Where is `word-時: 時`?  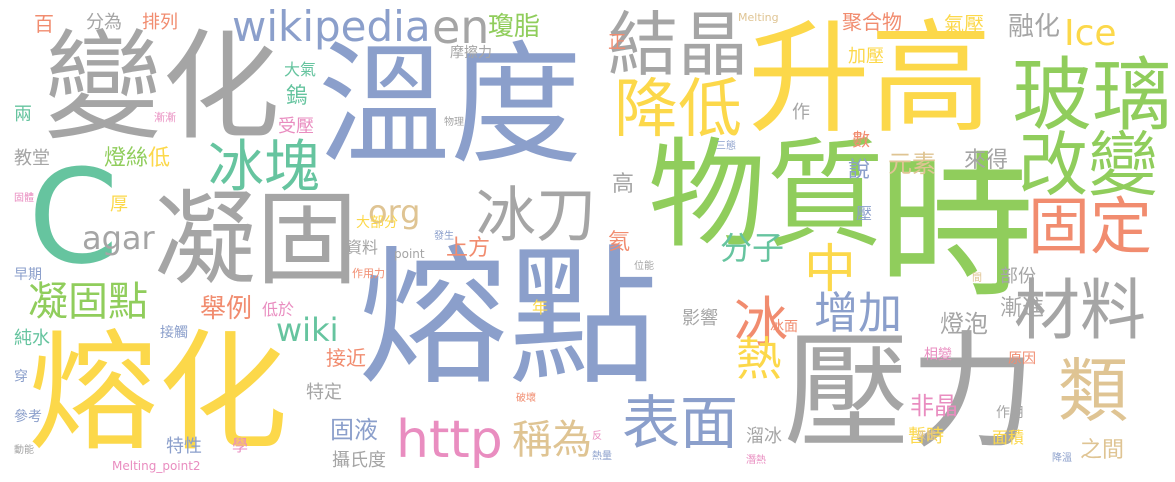 word-時: 時 is located at coordinates (956, 228).